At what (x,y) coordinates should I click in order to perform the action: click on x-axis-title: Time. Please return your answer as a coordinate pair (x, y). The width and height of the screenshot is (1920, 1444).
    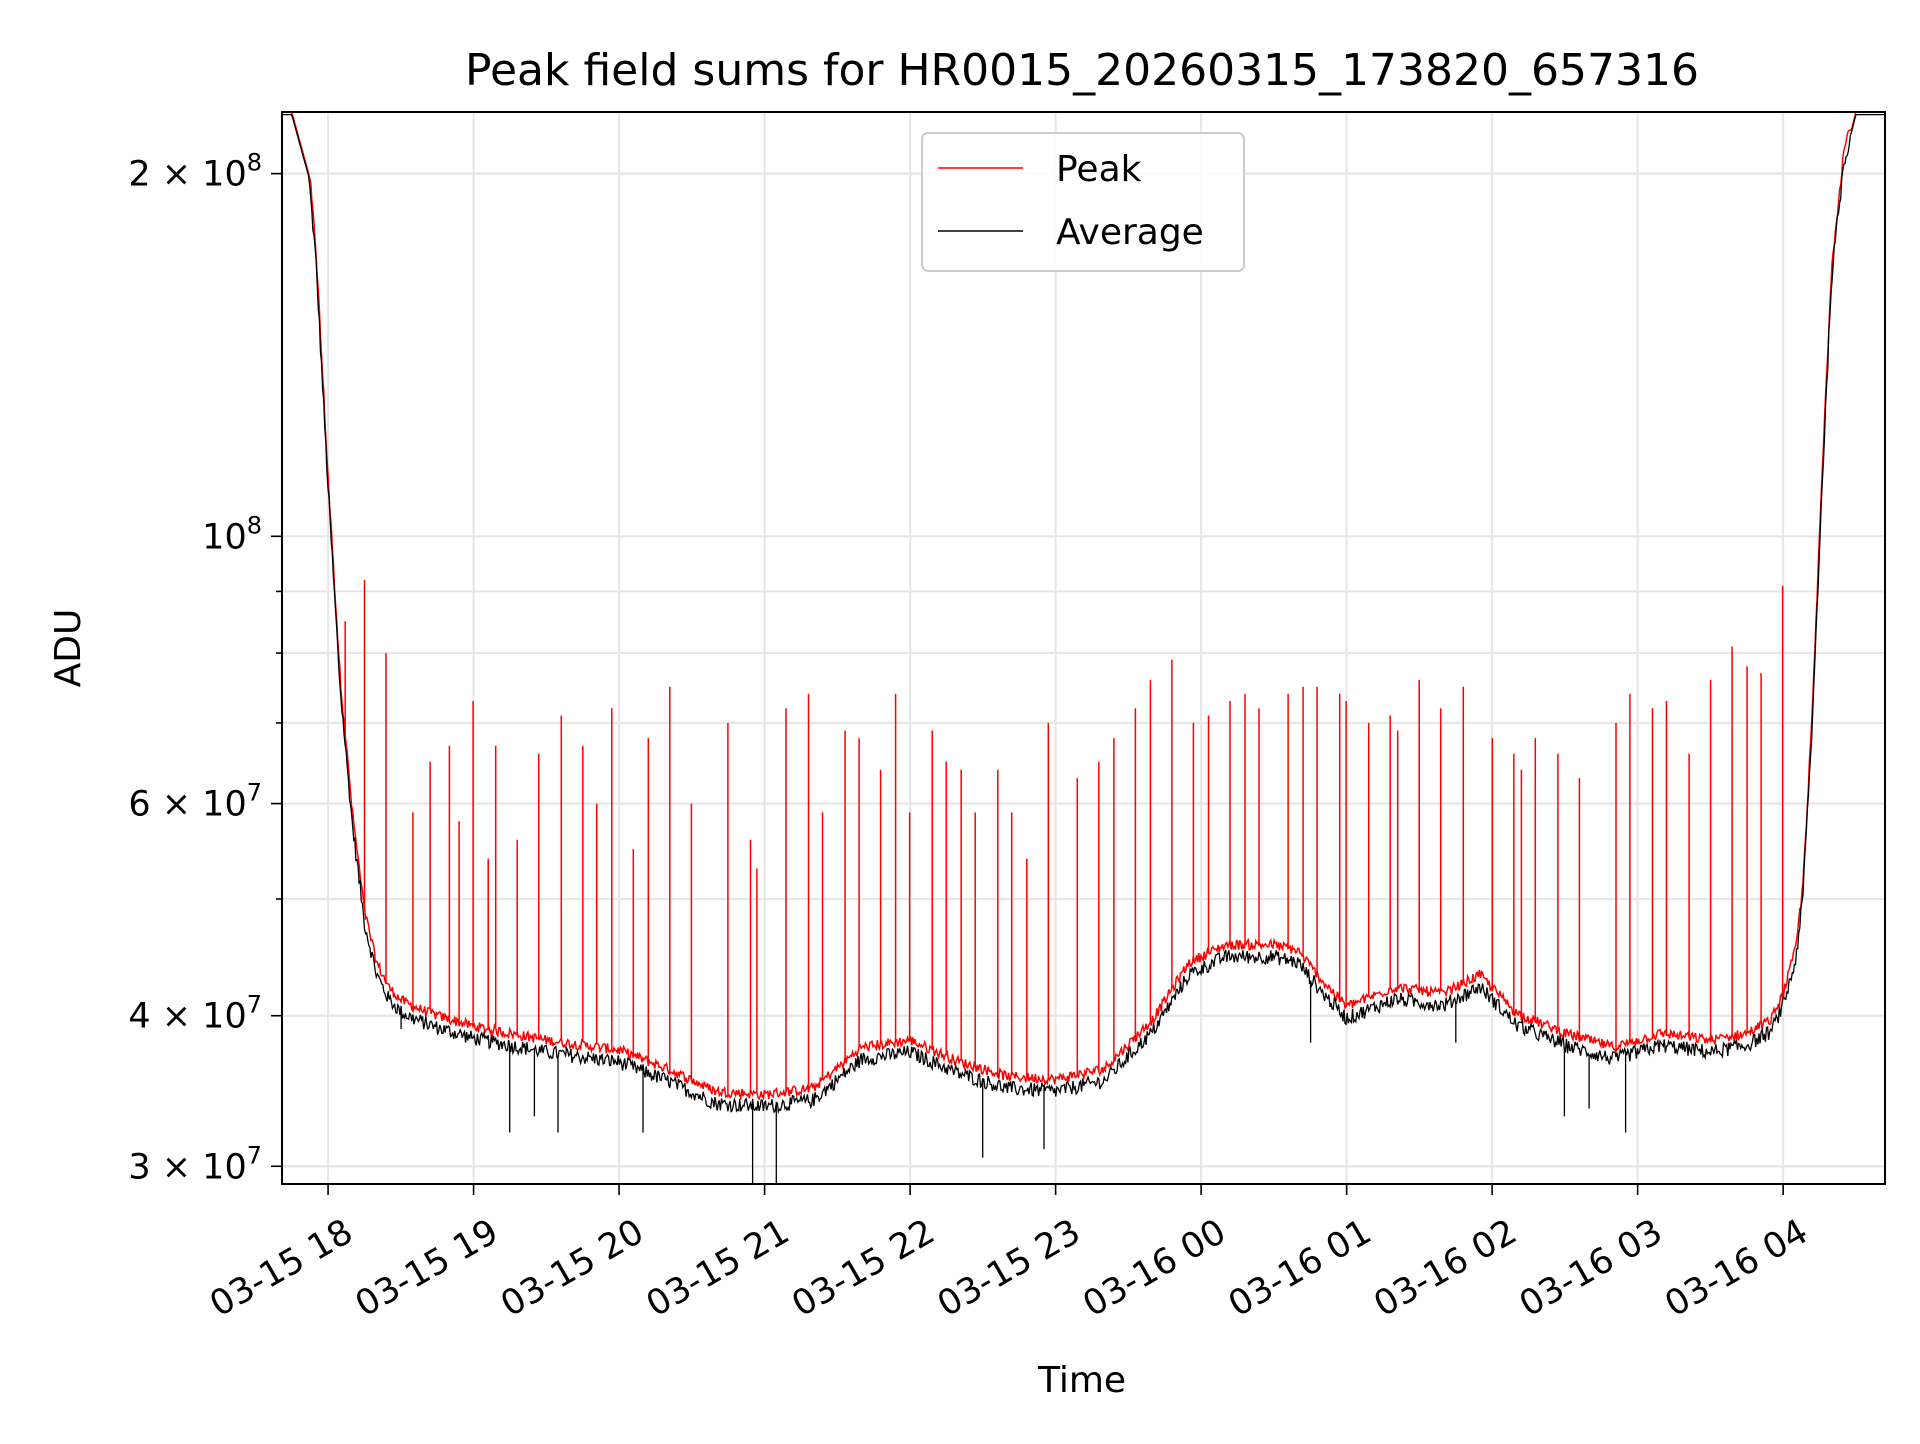
    Looking at the image, I should click on (1081, 1380).